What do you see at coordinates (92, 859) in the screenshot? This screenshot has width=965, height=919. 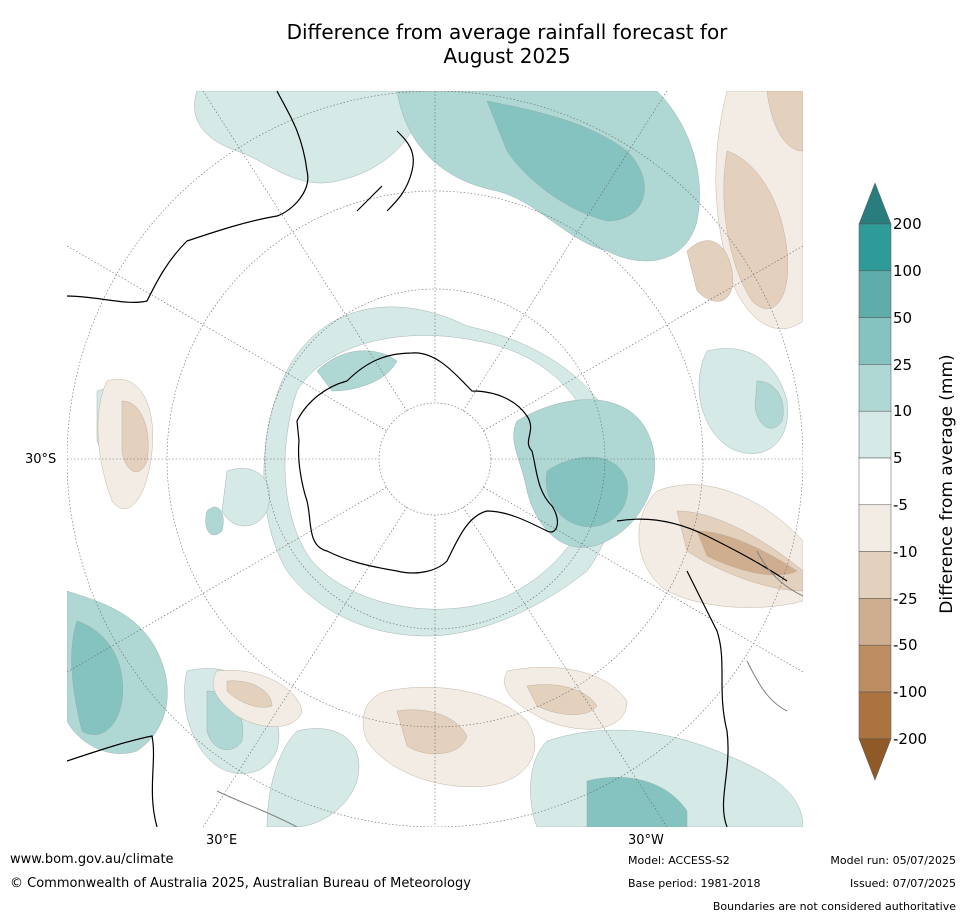 I see `footer-url: www.bom.gov.au/climate` at bounding box center [92, 859].